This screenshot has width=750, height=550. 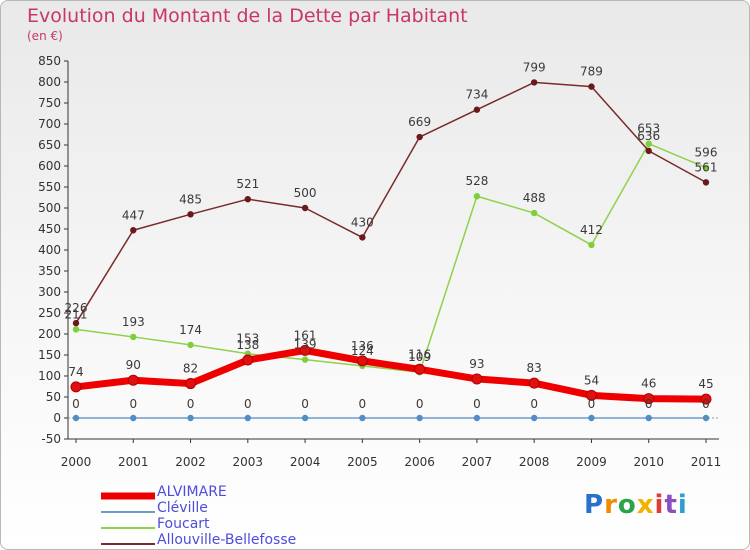 What do you see at coordinates (648, 129) in the screenshot?
I see `data-label: 653` at bounding box center [648, 129].